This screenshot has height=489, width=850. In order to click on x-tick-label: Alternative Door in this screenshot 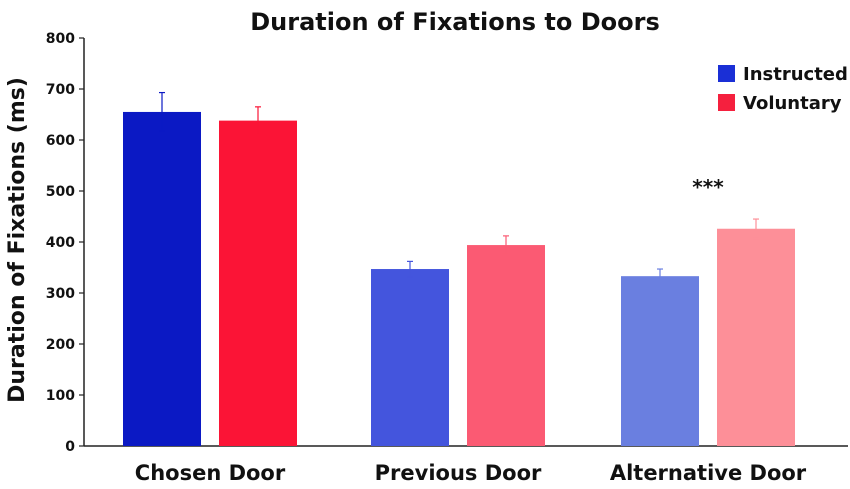, I will do `click(708, 473)`.